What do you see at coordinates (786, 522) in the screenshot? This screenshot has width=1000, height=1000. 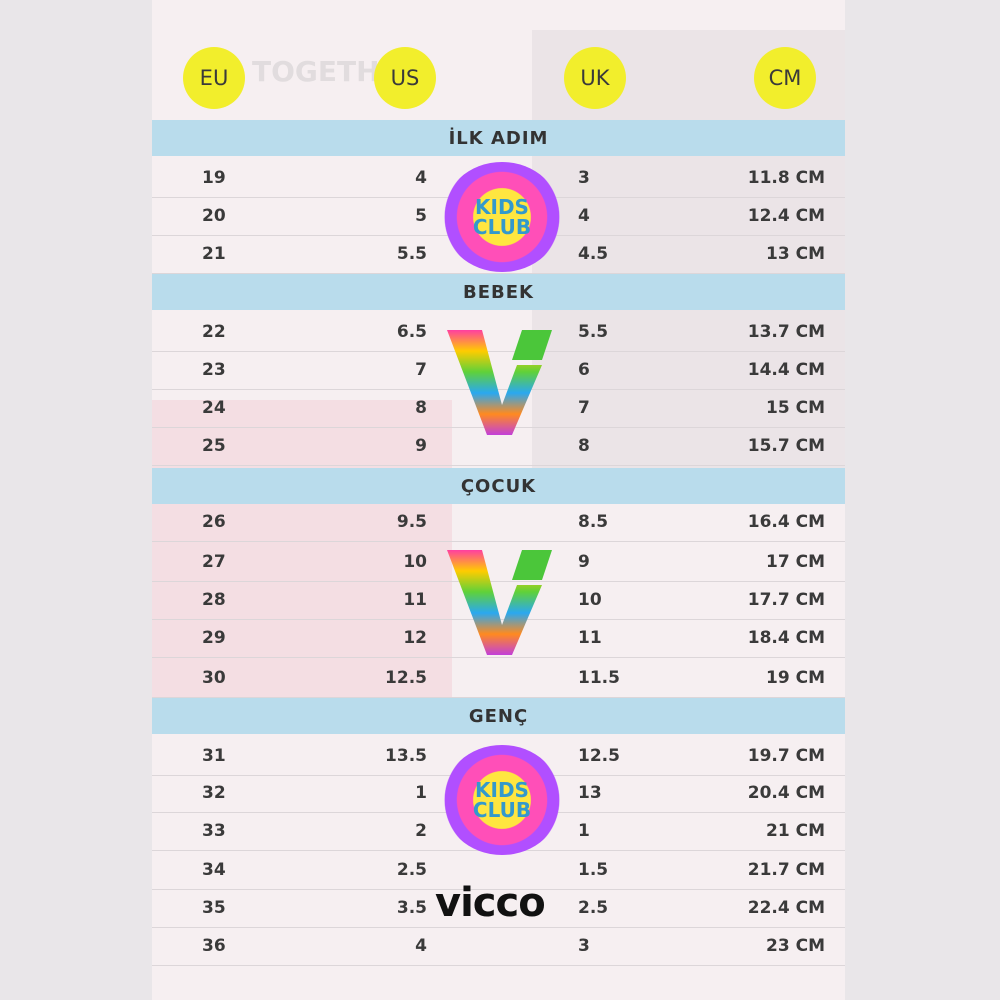 I see `cell-cm: 16.4 CM` at bounding box center [786, 522].